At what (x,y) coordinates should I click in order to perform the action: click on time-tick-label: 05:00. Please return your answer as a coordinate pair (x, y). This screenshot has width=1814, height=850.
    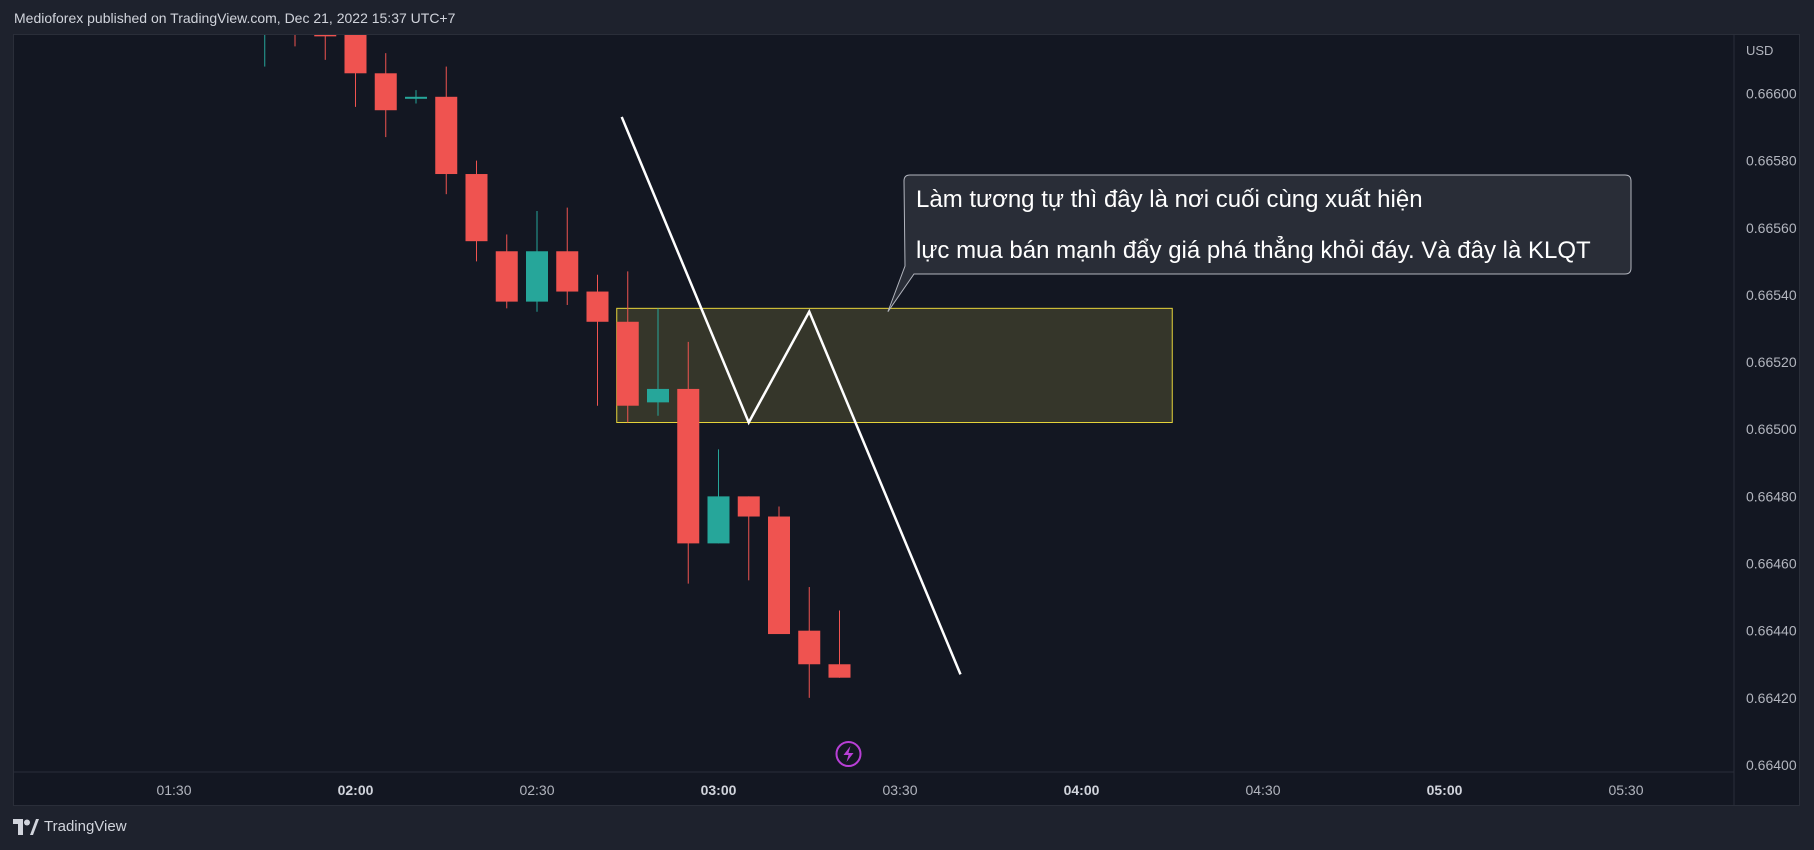
    Looking at the image, I should click on (1445, 790).